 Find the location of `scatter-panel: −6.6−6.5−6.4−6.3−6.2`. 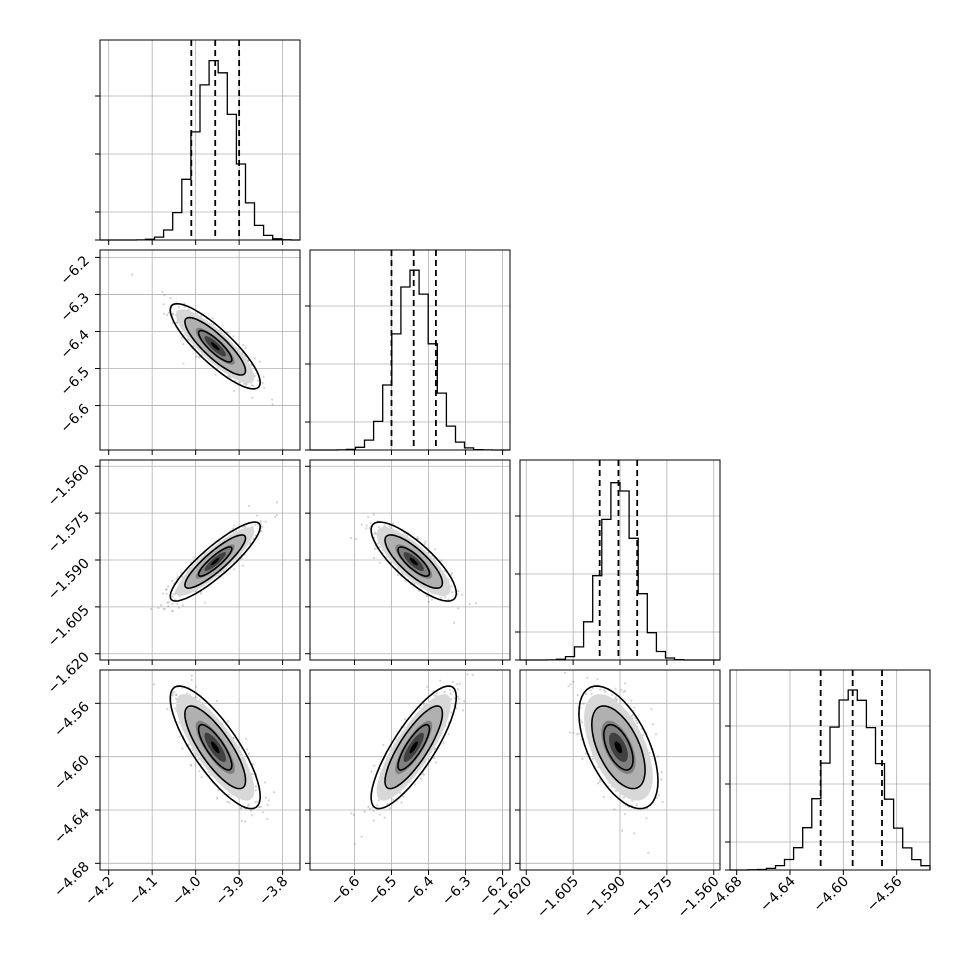

scatter-panel: −6.6−6.5−6.4−6.3−6.2 is located at coordinates (408, 789).